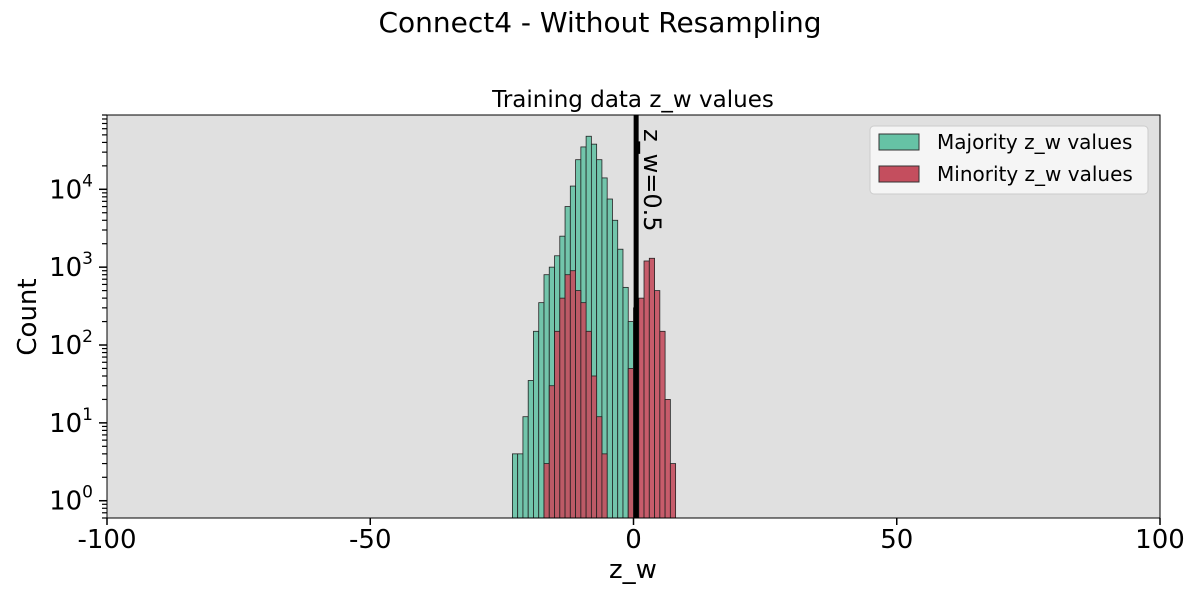  I want to click on minority-series, so click(610, 388).